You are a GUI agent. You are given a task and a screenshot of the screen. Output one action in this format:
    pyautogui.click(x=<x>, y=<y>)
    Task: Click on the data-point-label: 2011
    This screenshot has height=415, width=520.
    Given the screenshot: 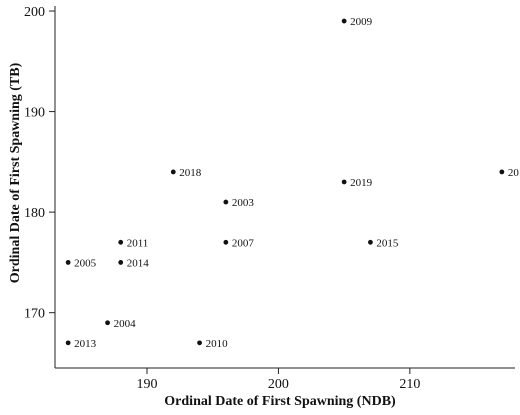 What is the action you would take?
    pyautogui.click(x=138, y=243)
    